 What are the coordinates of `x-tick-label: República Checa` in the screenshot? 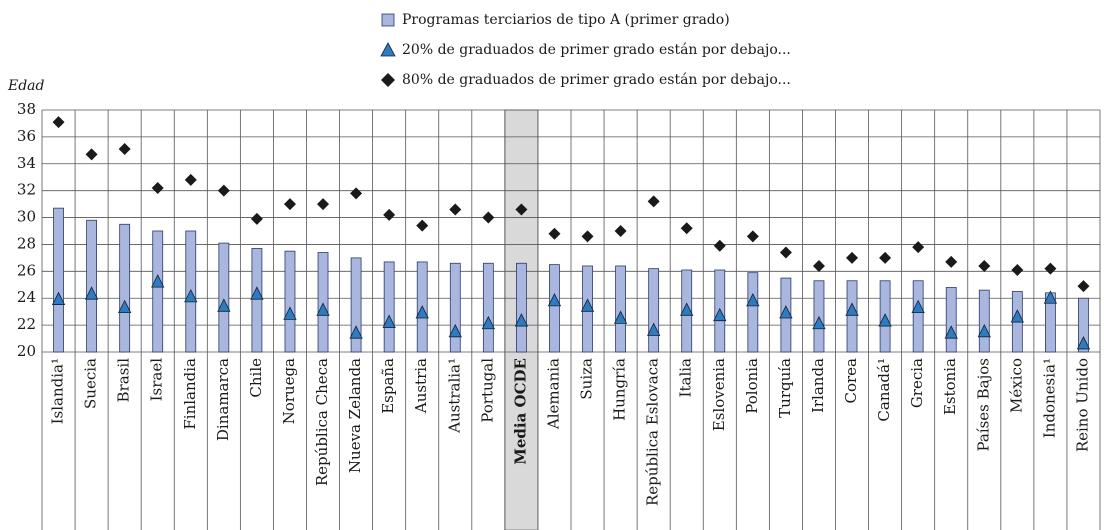 It's located at (322, 422).